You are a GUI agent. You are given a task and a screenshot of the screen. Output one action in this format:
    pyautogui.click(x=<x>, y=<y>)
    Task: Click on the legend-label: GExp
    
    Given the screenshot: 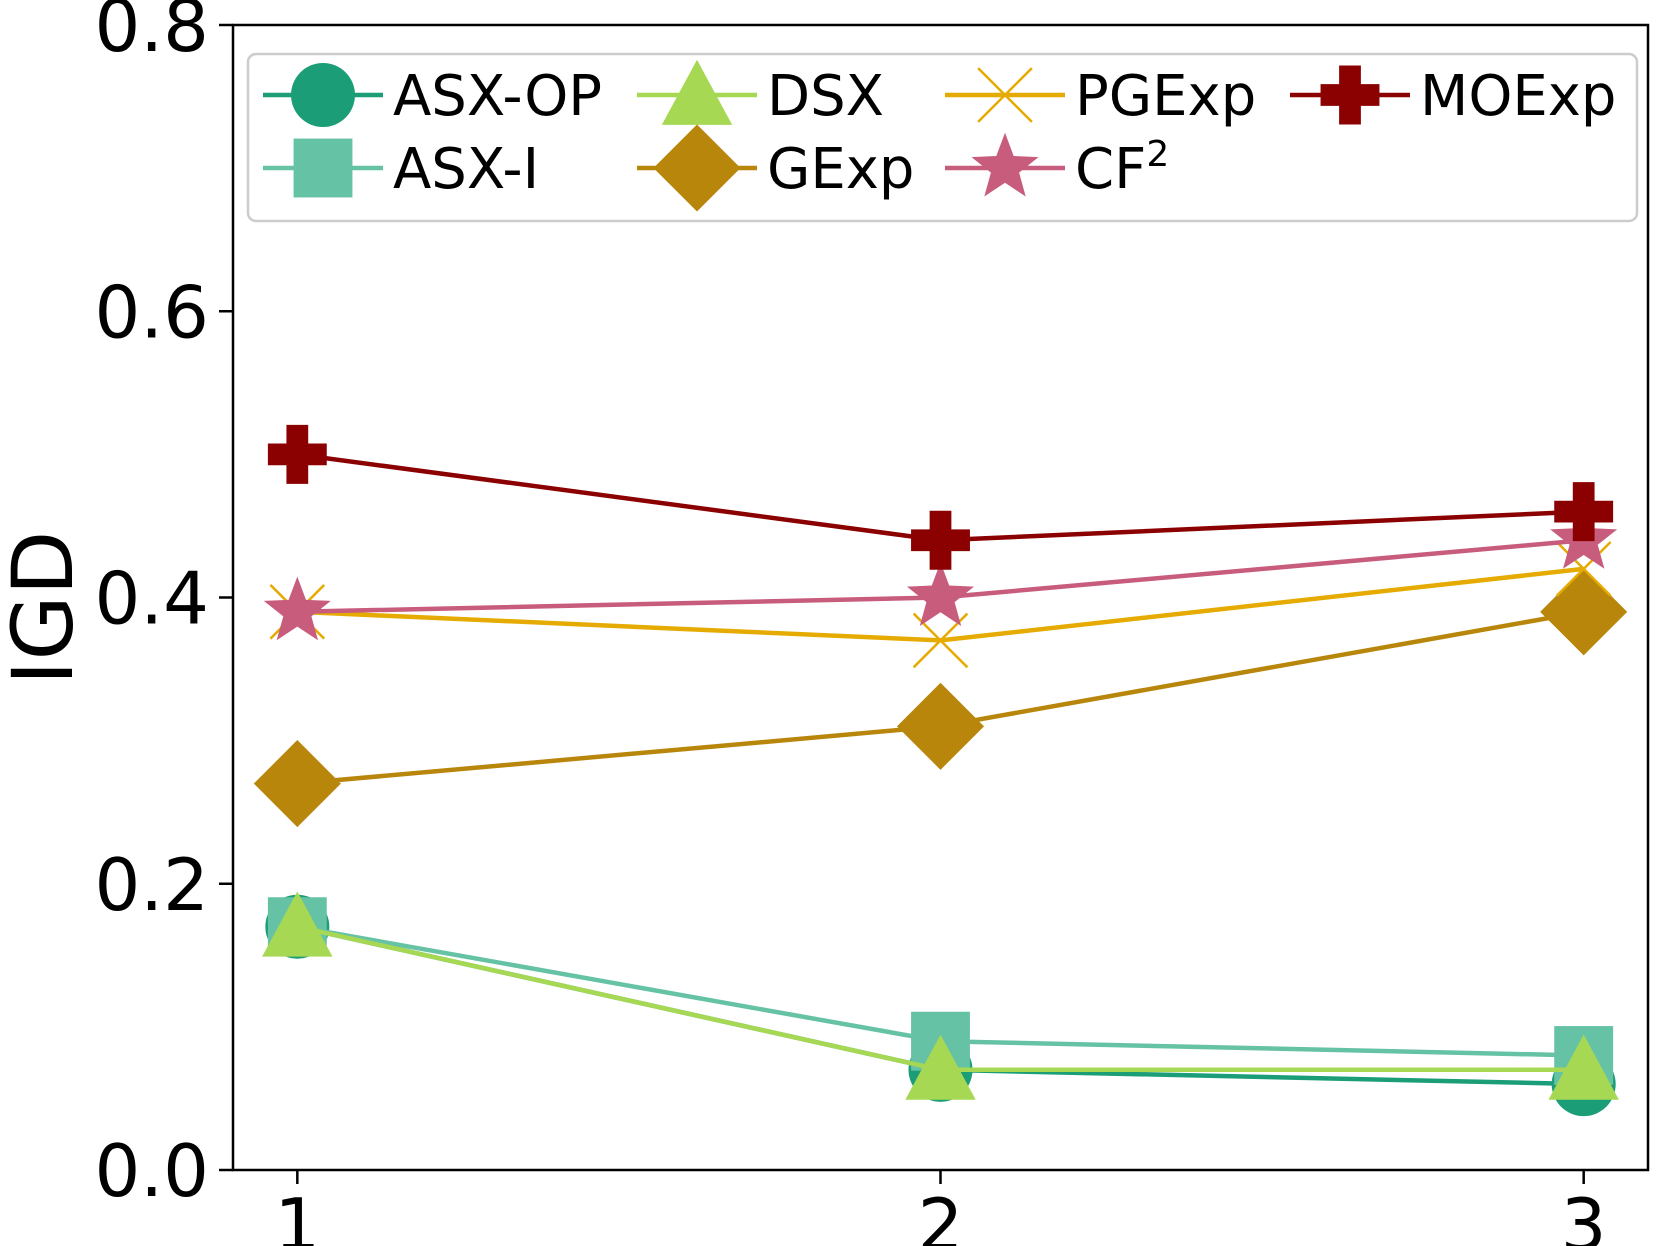 What is the action you would take?
    pyautogui.click(x=840, y=169)
    